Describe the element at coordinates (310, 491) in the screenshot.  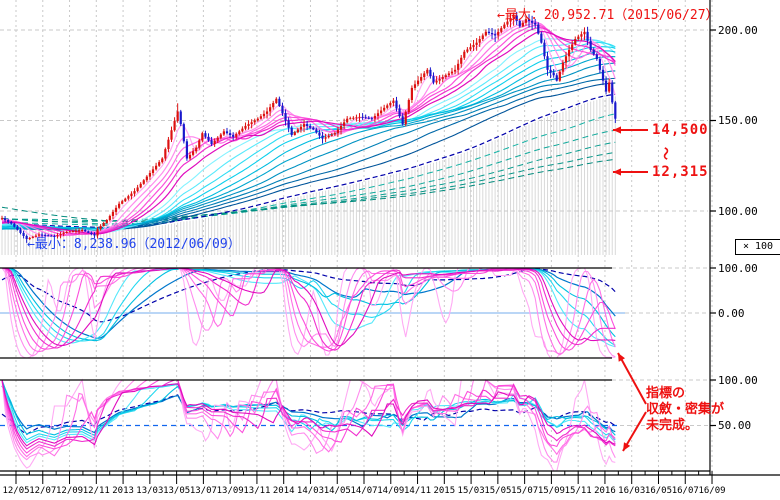
I see `x-axis-label: 14/03` at that location.